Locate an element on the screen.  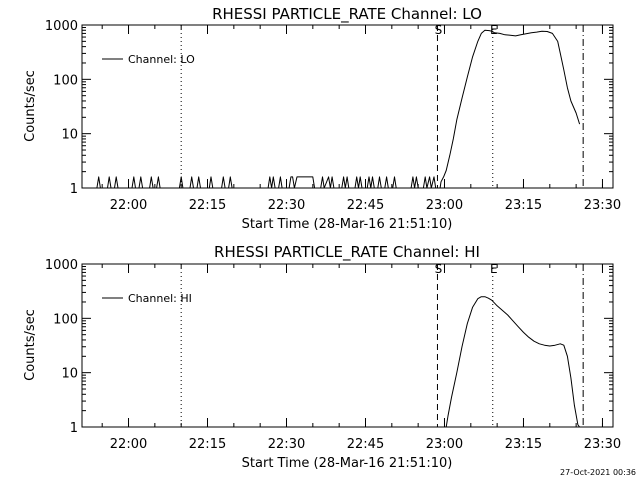
footer-timestamp: 27-Oct-2021 00:36 is located at coordinates (598, 472).